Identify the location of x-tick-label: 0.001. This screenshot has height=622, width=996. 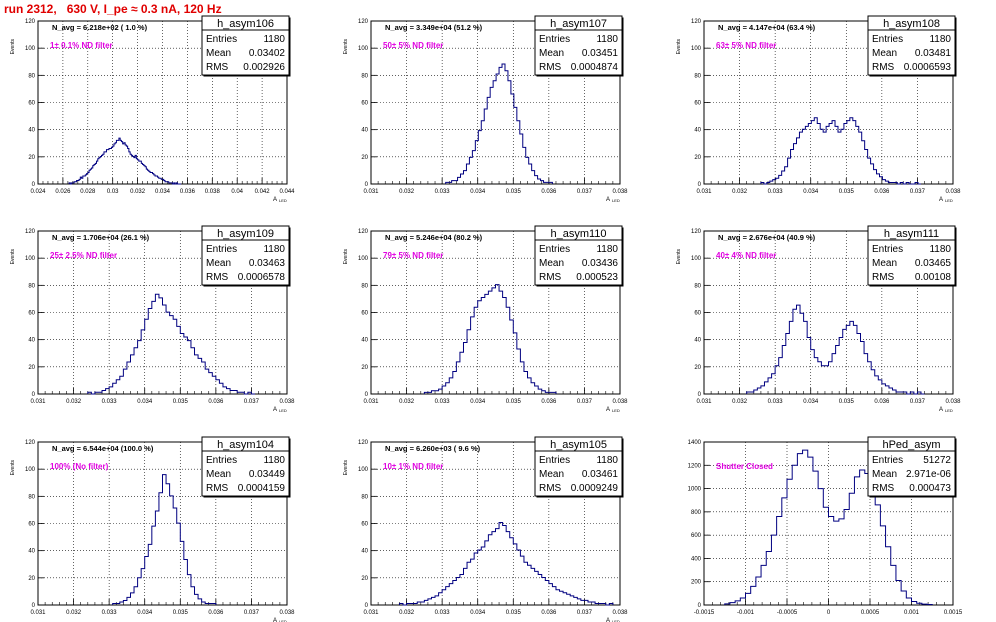
(912, 613).